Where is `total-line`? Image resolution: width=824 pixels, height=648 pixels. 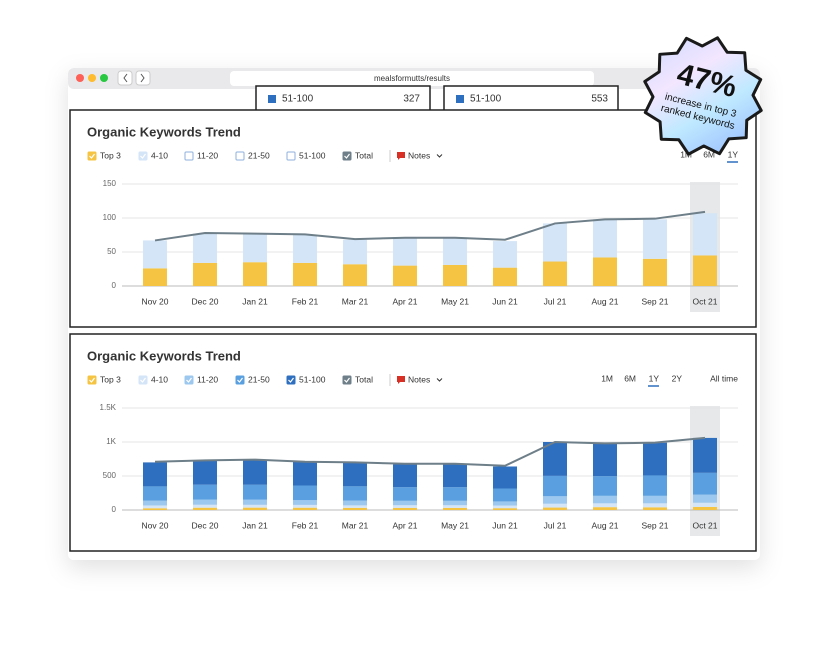
total-line is located at coordinates (430, 226).